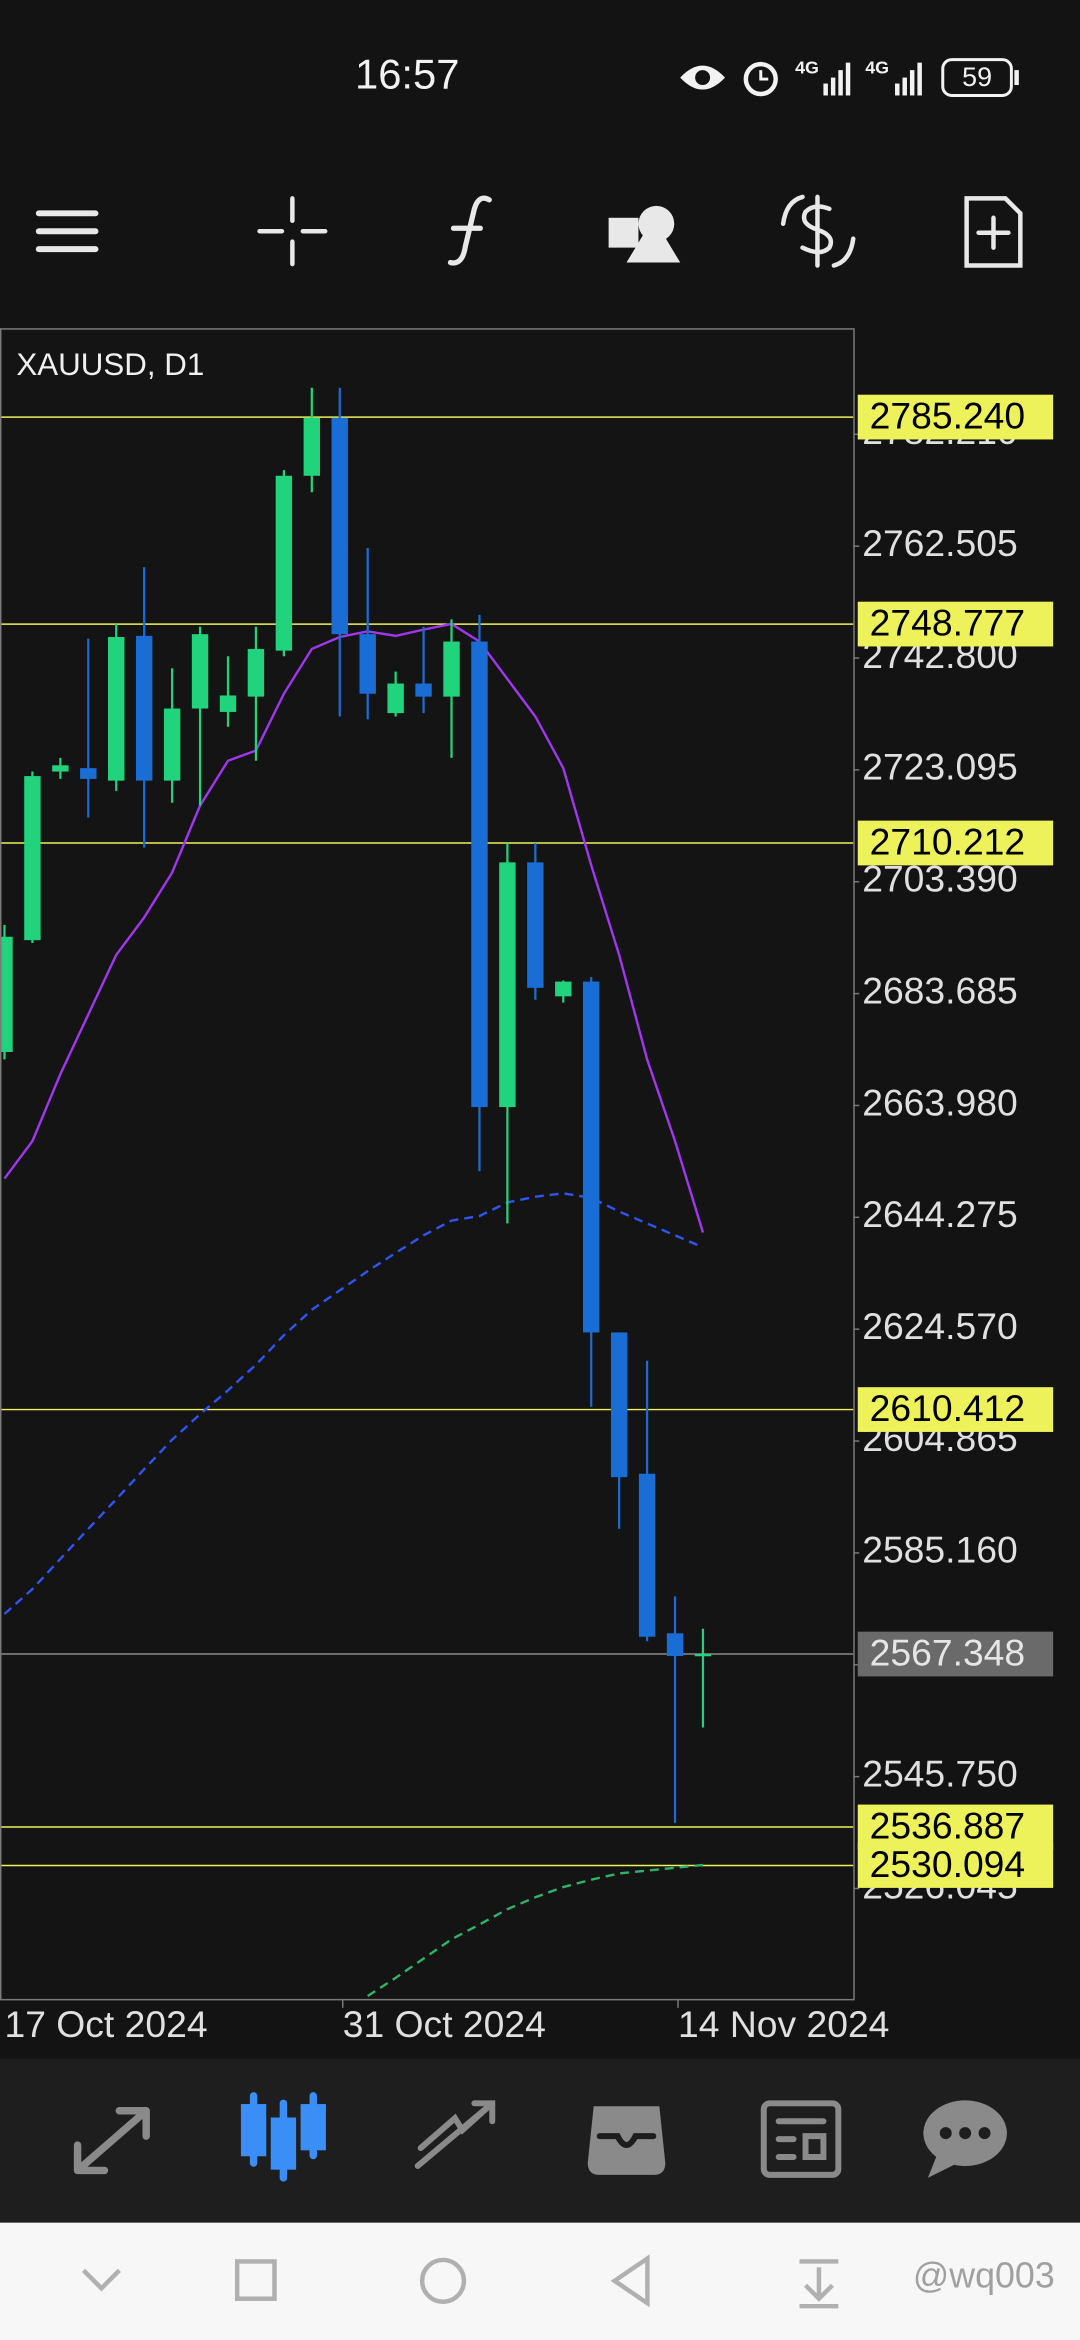 Image resolution: width=1080 pixels, height=2340 pixels. What do you see at coordinates (801, 2139) in the screenshot?
I see `news-tab` at bounding box center [801, 2139].